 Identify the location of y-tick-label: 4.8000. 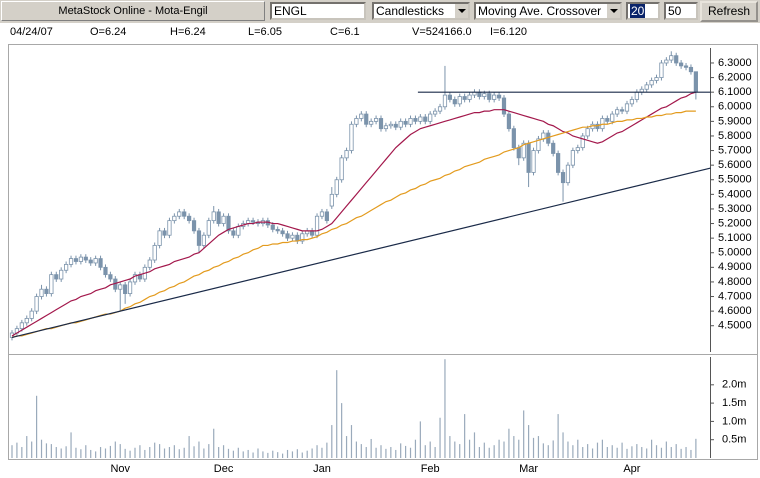
(735, 282).